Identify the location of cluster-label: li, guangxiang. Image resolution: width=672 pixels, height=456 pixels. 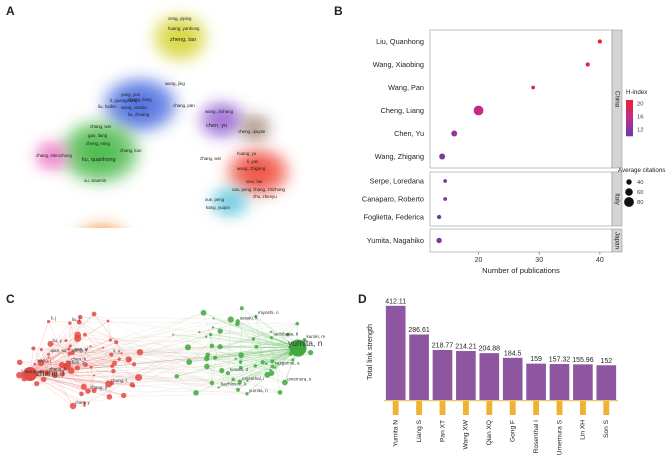
(124, 100).